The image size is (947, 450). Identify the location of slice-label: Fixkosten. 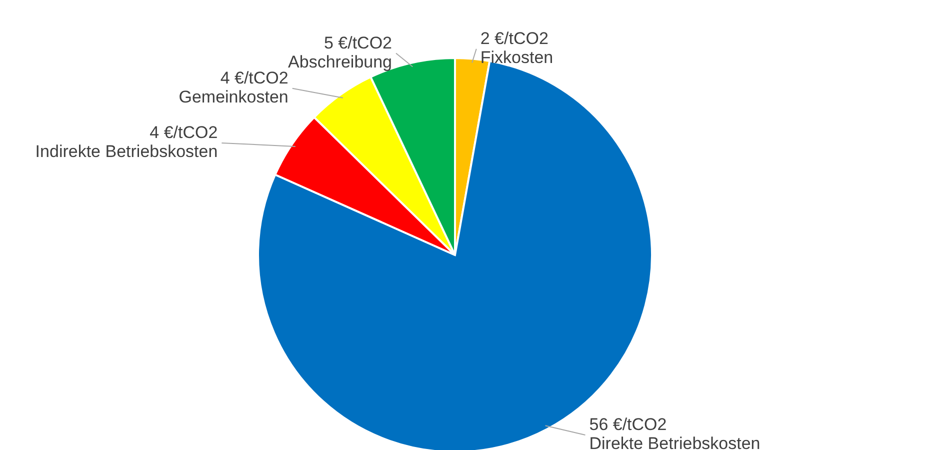
(517, 57).